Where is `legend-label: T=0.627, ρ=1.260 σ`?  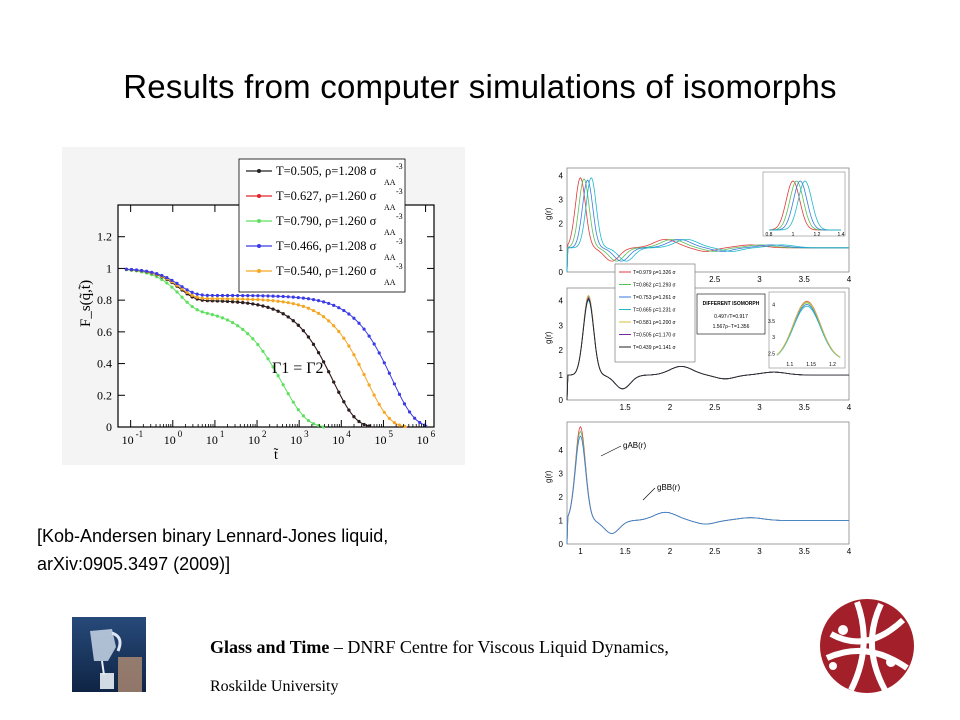
legend-label: T=0.627, ρ=1.260 σ is located at coordinates (326, 196).